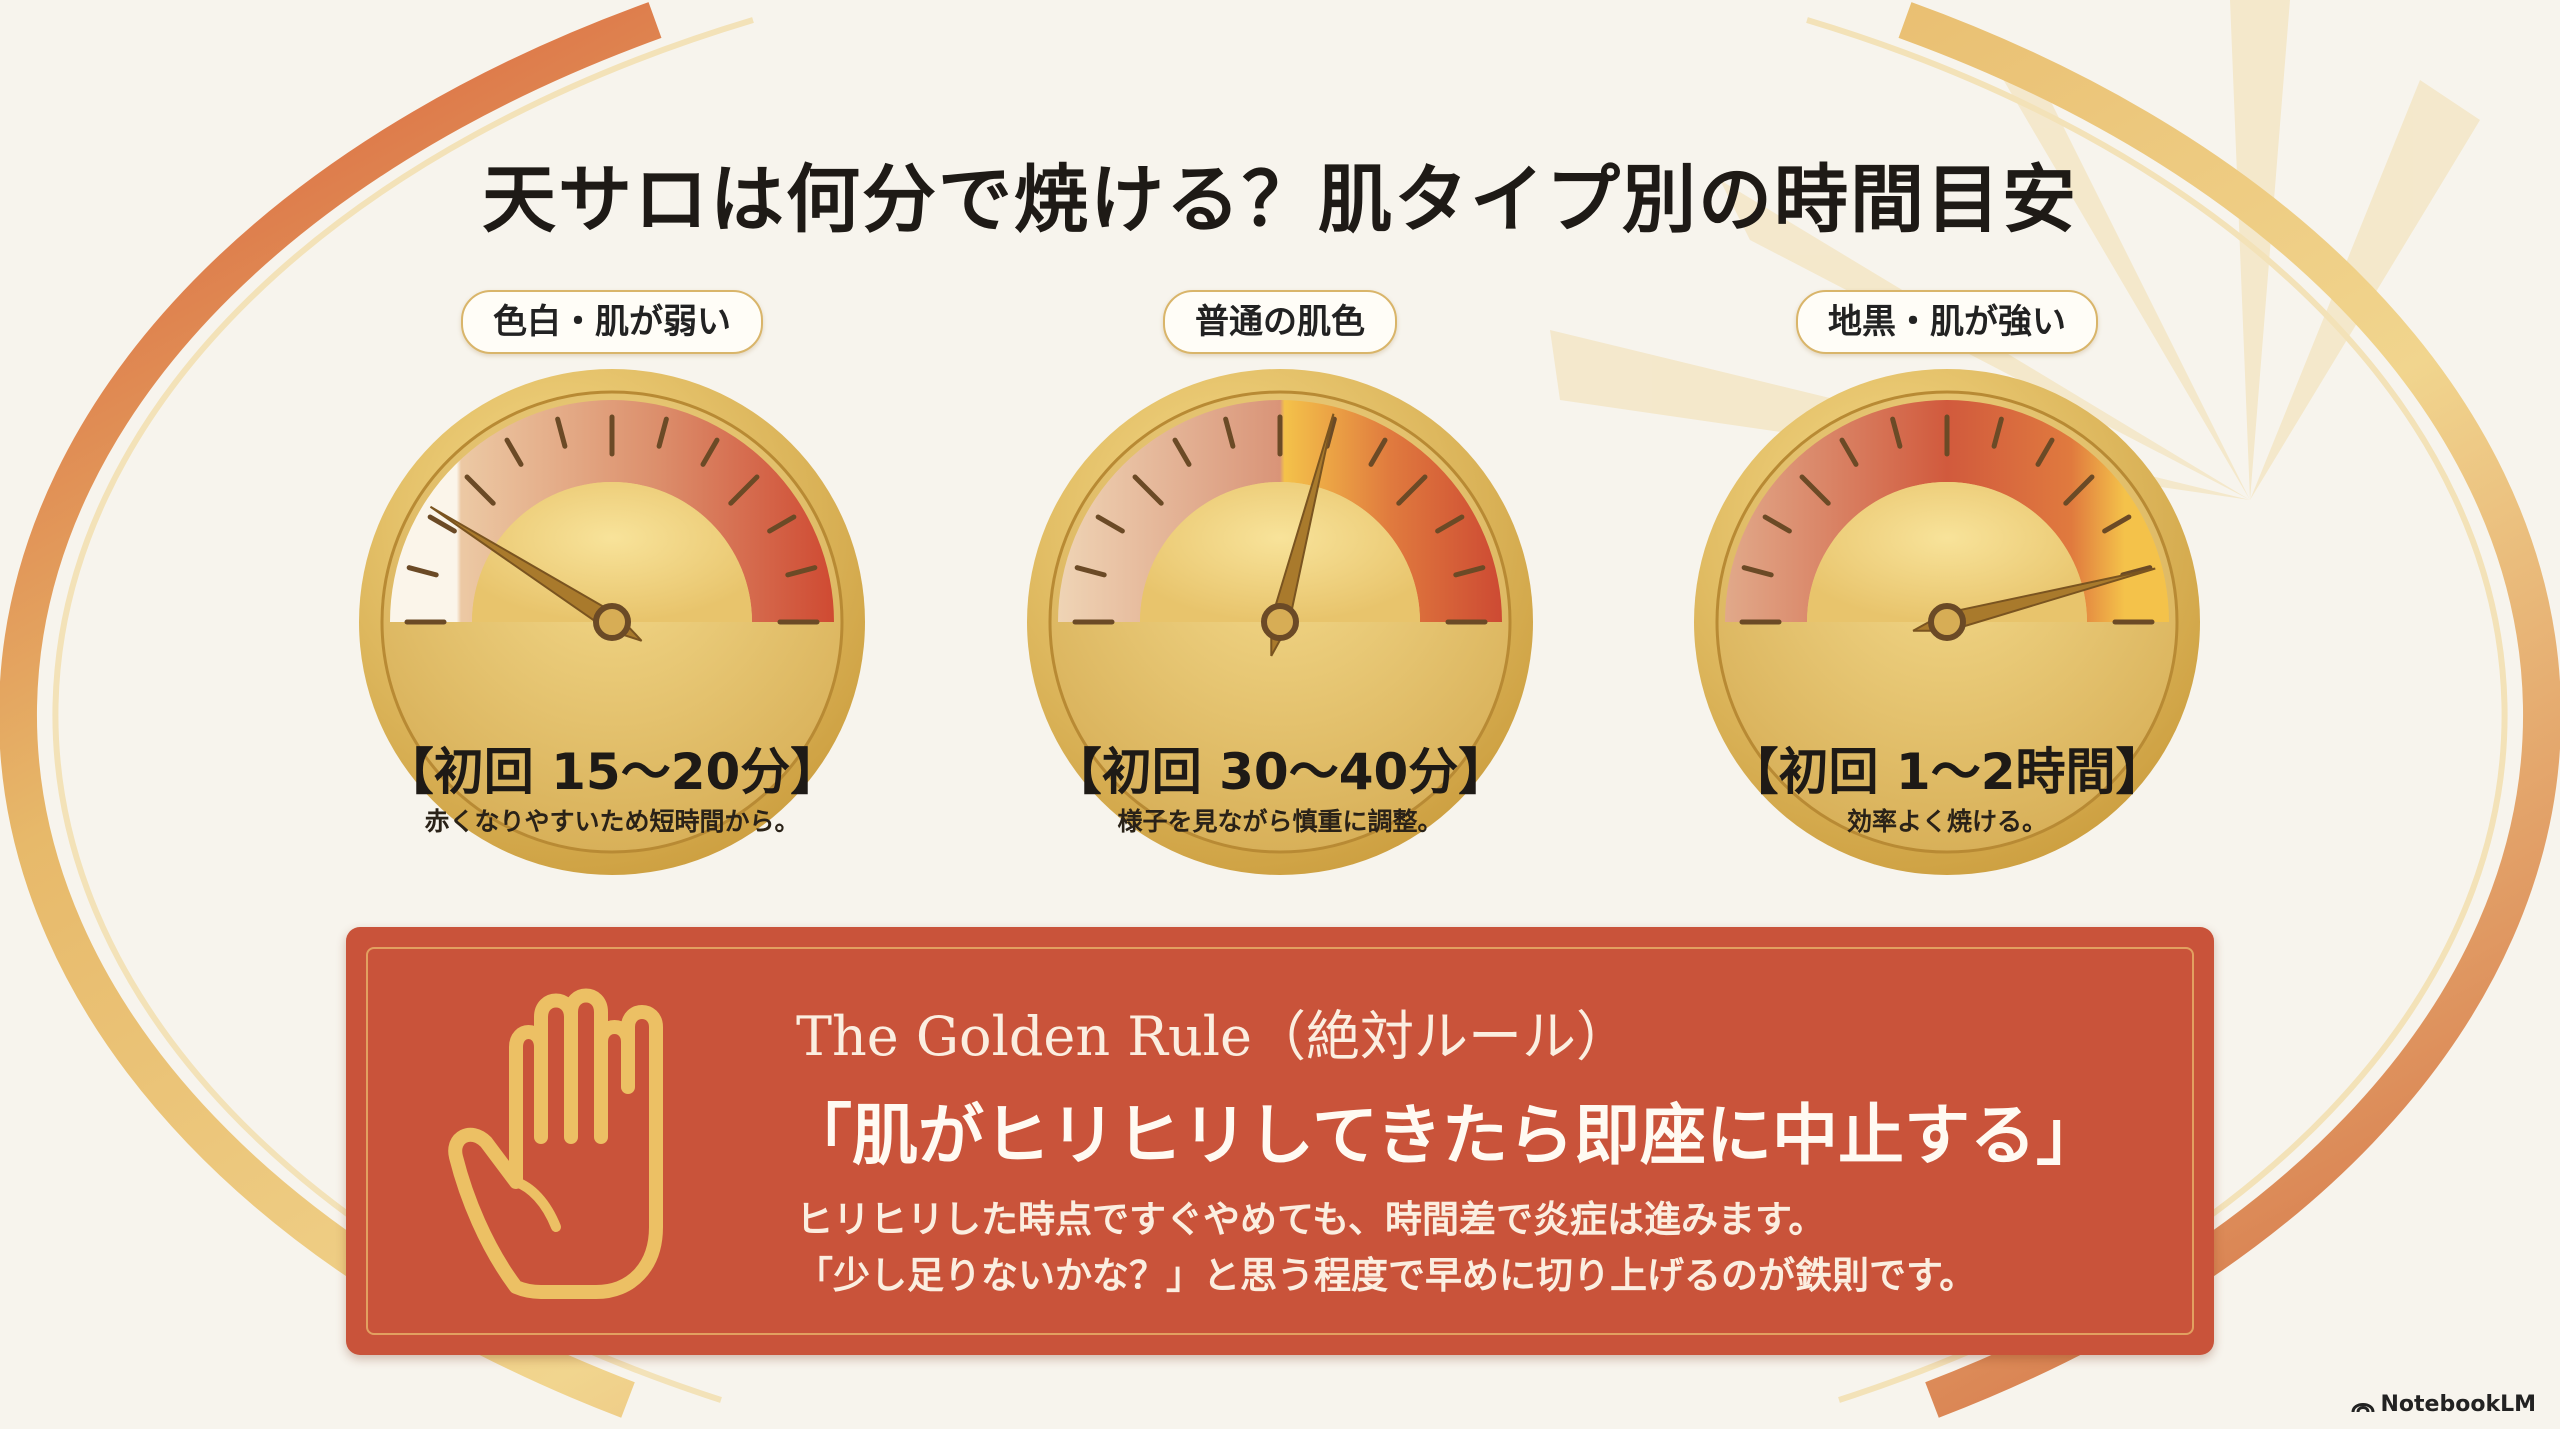 The height and width of the screenshot is (1429, 2560). I want to click on rule-quote: 「肌がヒリヒリしてきたら即座に中止する」, so click(1444, 1135).